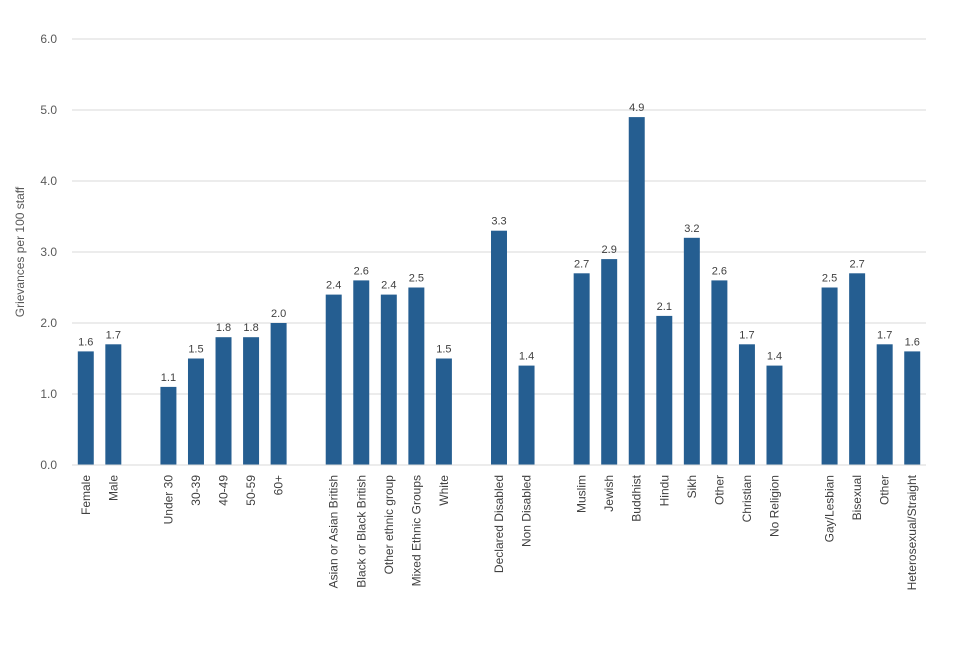 Image resolution: width=960 pixels, height=645 pixels. I want to click on x-tick-label: Heterosexual/Straight, so click(912, 532).